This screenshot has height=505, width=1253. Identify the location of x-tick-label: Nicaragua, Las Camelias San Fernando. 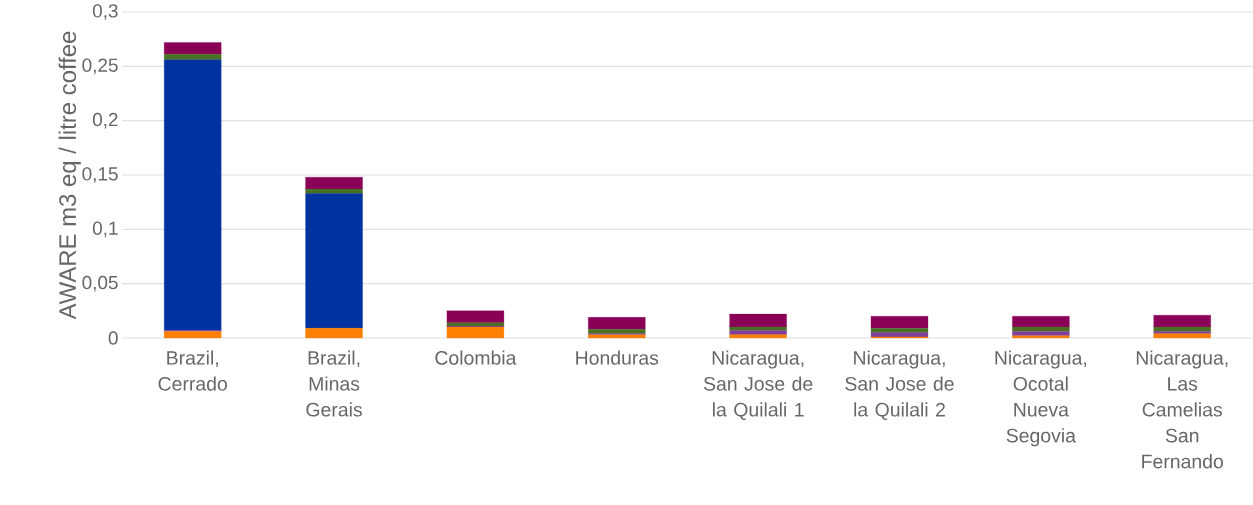
(1182, 409).